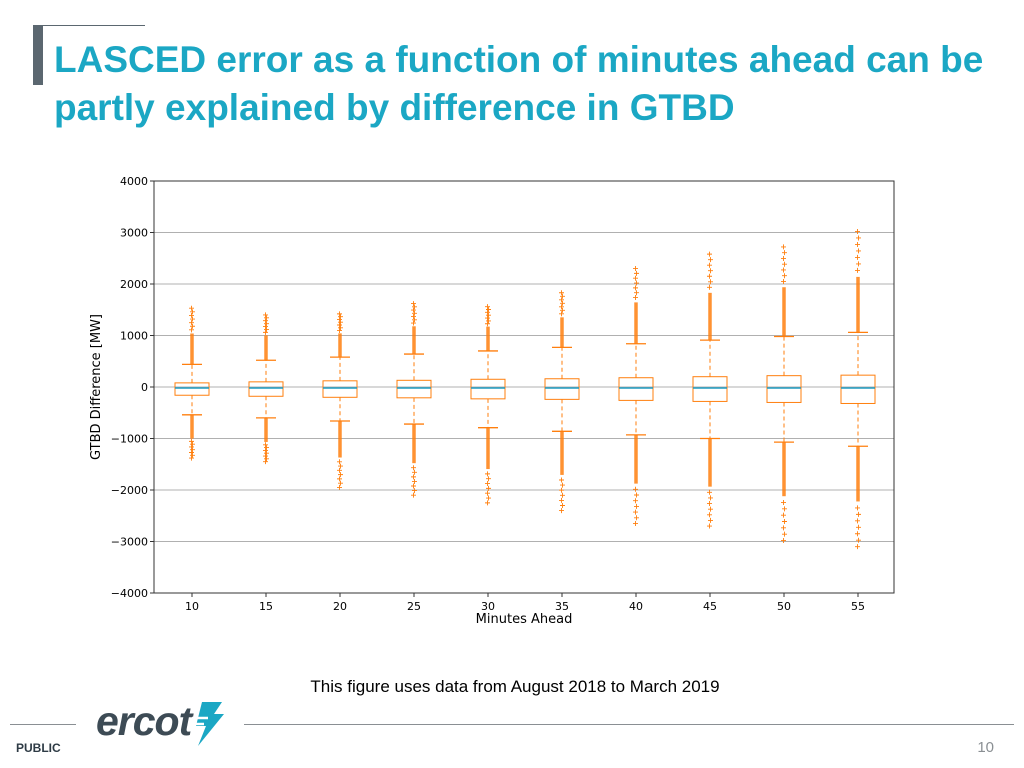 The height and width of the screenshot is (768, 1024). Describe the element at coordinates (414, 606) in the screenshot. I see `x-tick-label: 25` at that location.